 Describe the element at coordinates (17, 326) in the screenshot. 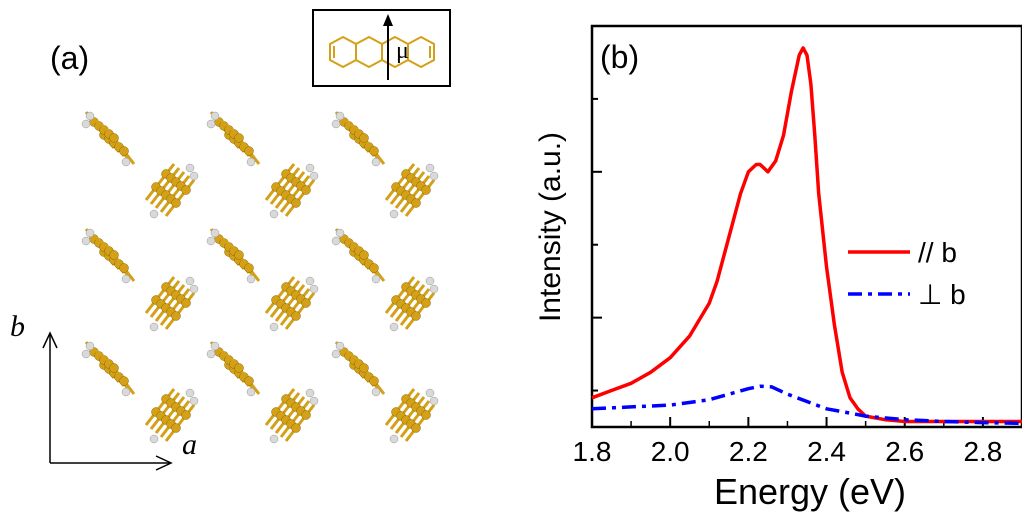

I see `axis-b-label: b` at that location.